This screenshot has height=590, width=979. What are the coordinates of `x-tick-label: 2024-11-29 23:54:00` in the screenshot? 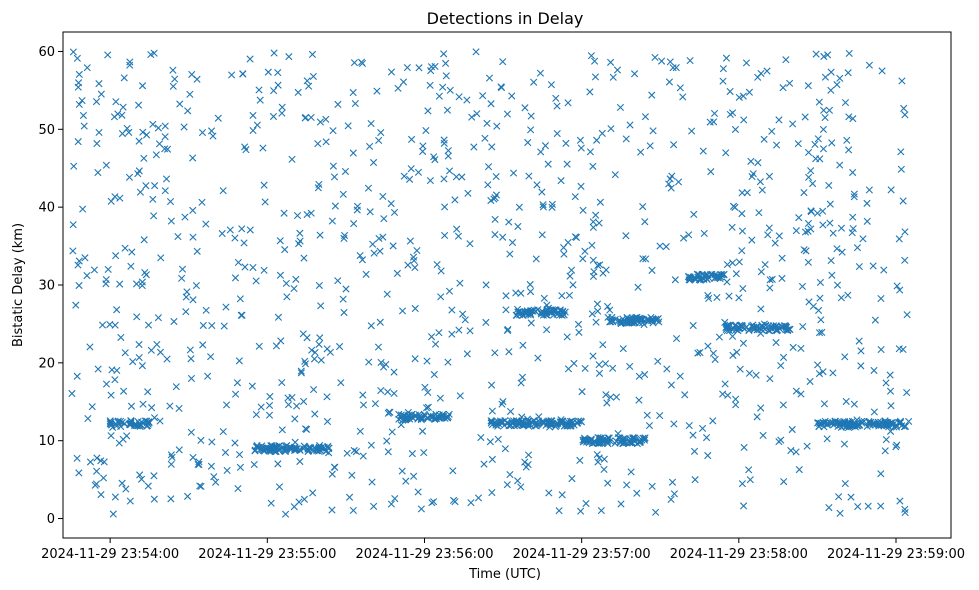 It's located at (110, 554).